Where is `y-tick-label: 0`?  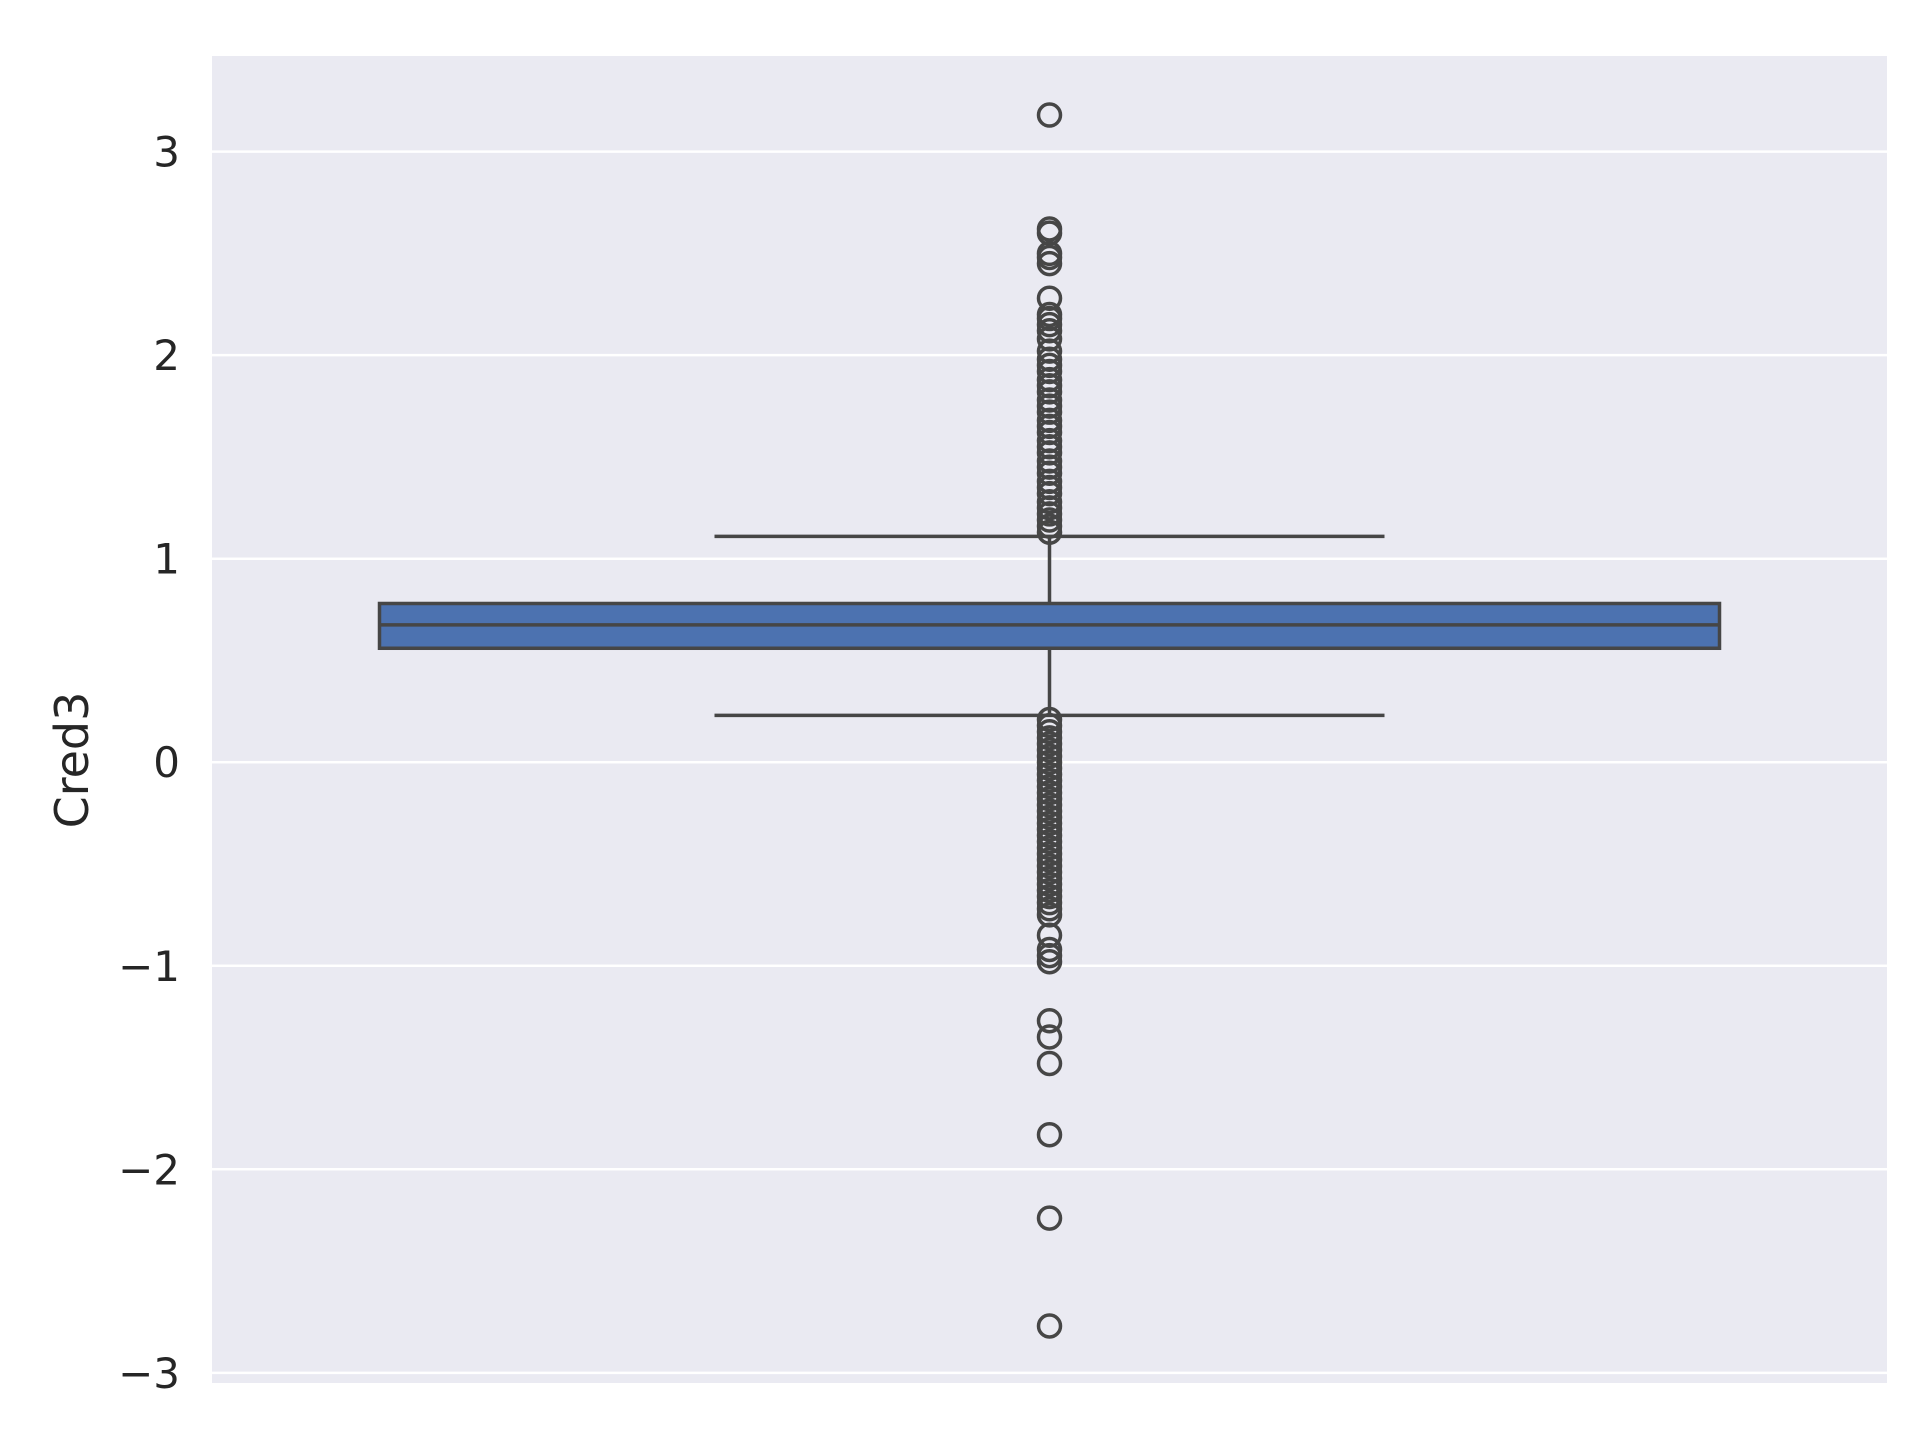 y-tick-label: 0 is located at coordinates (166, 762).